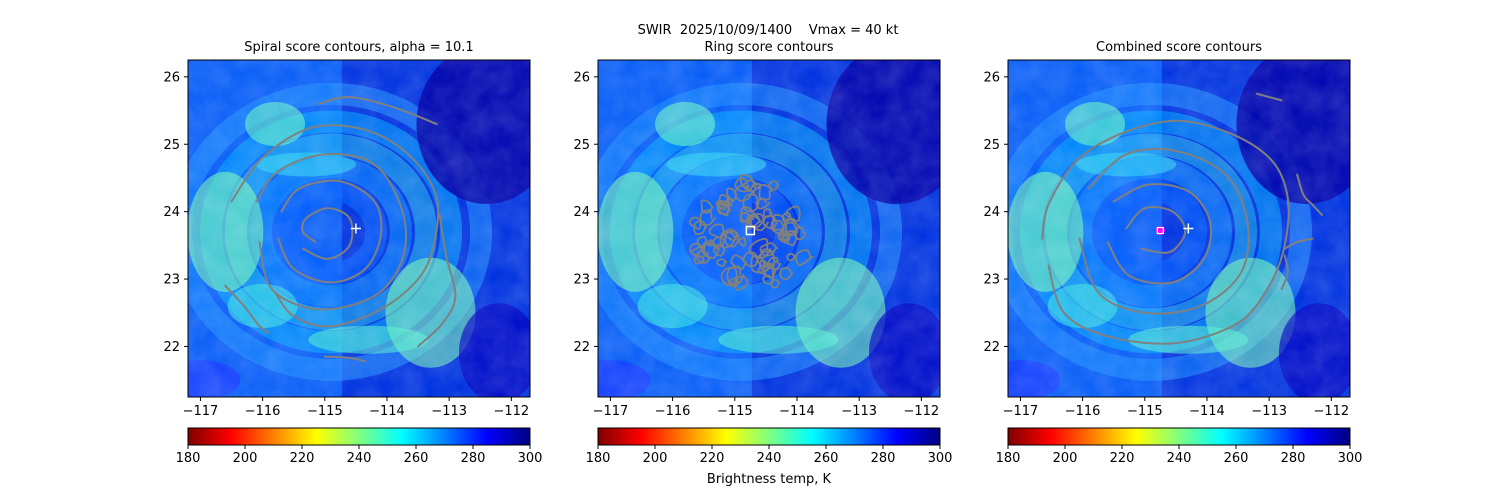  What do you see at coordinates (769, 47) in the screenshot?
I see `panel-2-title: Ring score contours` at bounding box center [769, 47].